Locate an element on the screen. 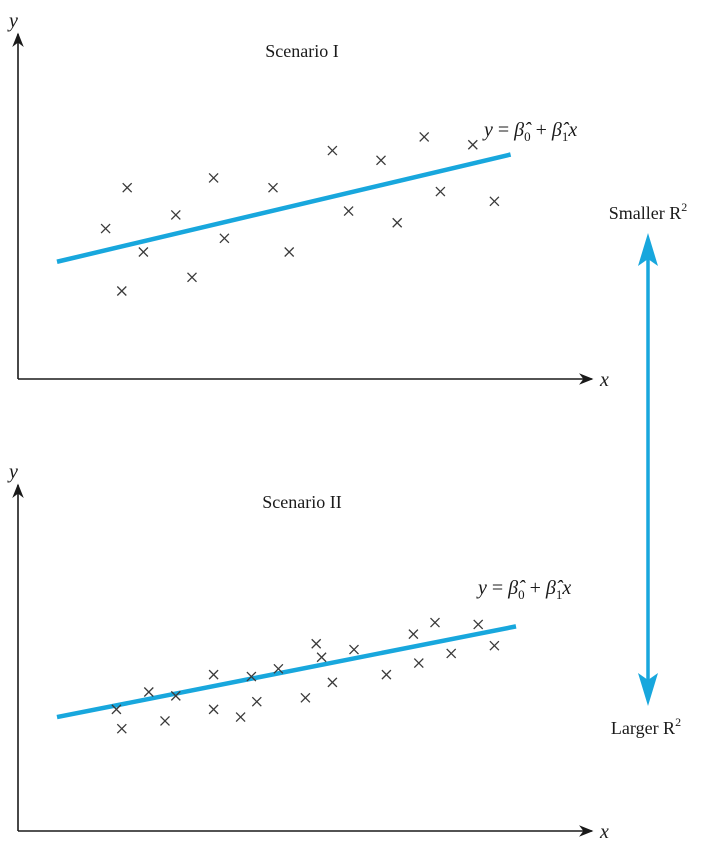  larger-r-squared-label: Larger R2 is located at coordinates (646, 726).